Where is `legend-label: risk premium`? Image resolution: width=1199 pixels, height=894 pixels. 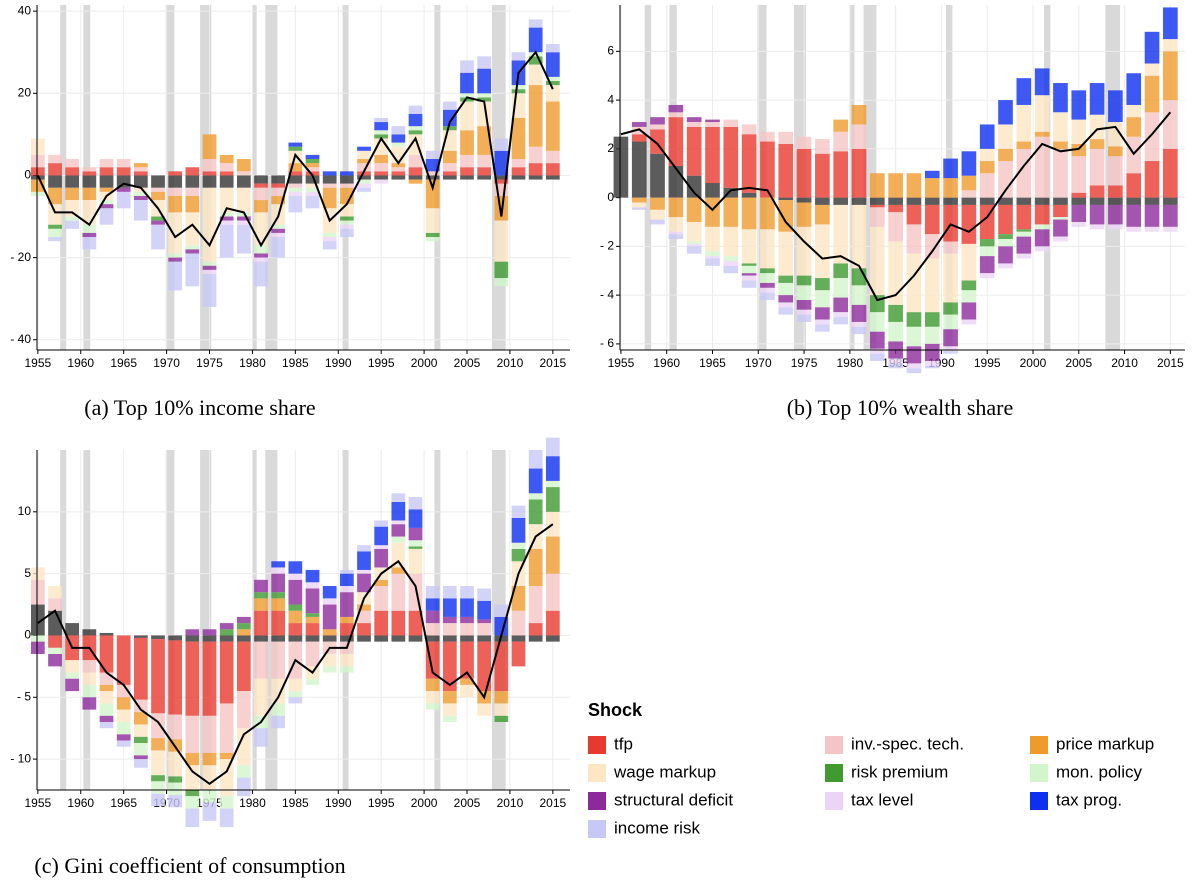
legend-label: risk premium is located at coordinates (899, 771).